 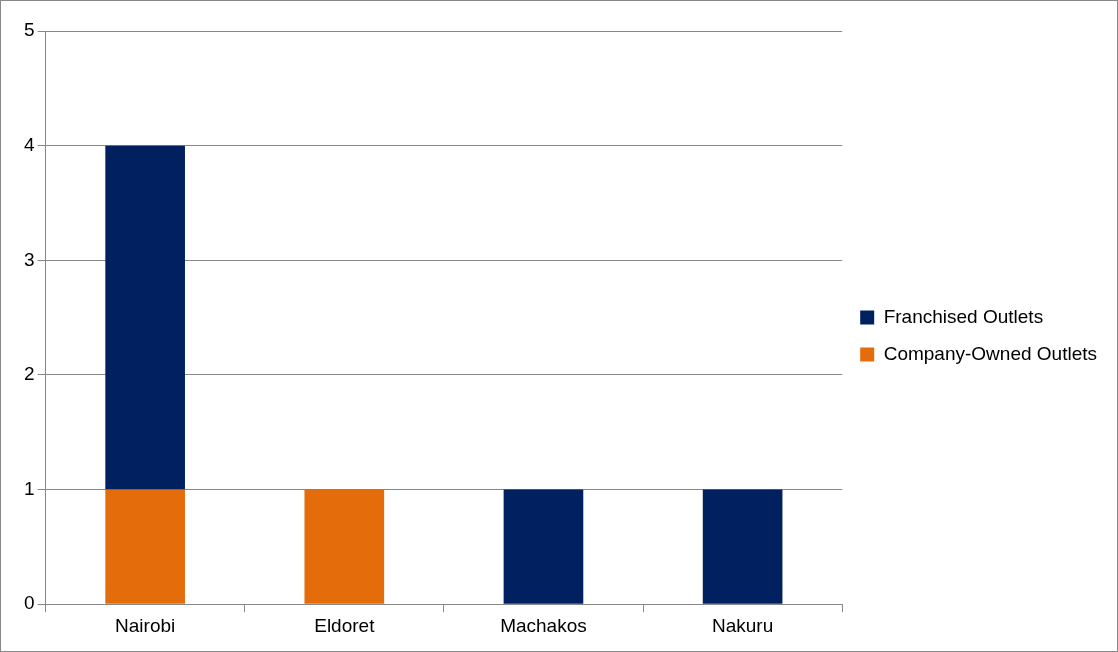 I want to click on y-tick-label: 2, so click(x=29, y=374).